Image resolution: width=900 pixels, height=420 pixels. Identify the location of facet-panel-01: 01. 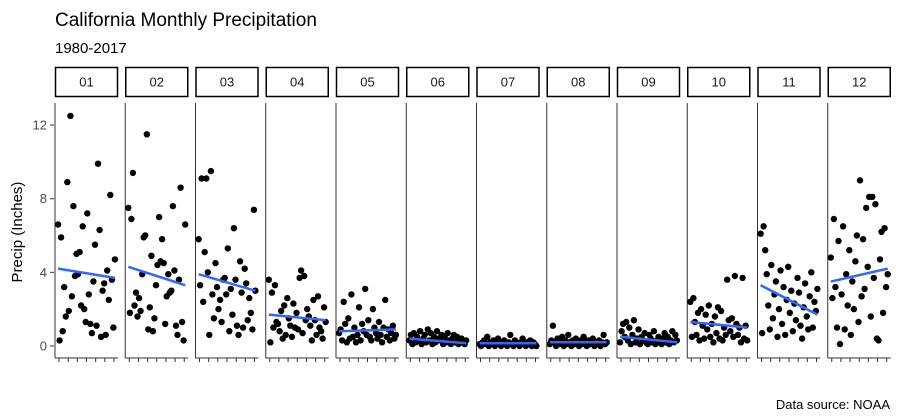
(86, 214).